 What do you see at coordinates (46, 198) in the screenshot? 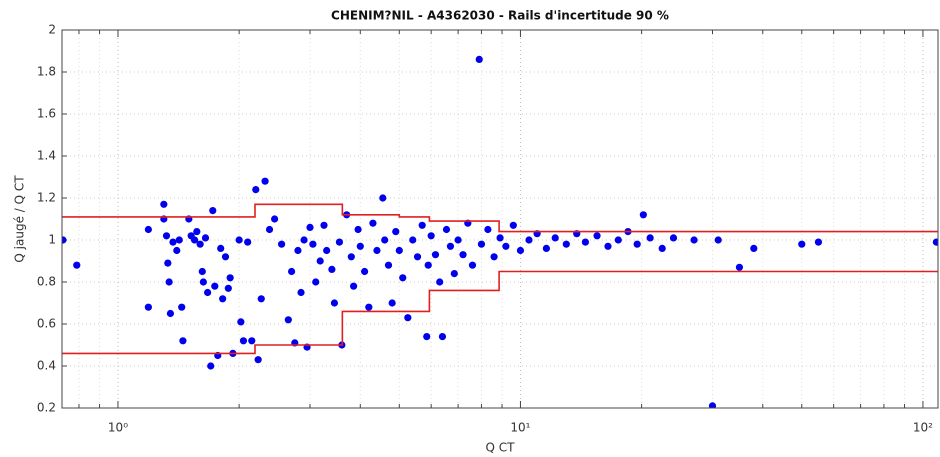
I see `y-tick-label: 1.2` at bounding box center [46, 198].